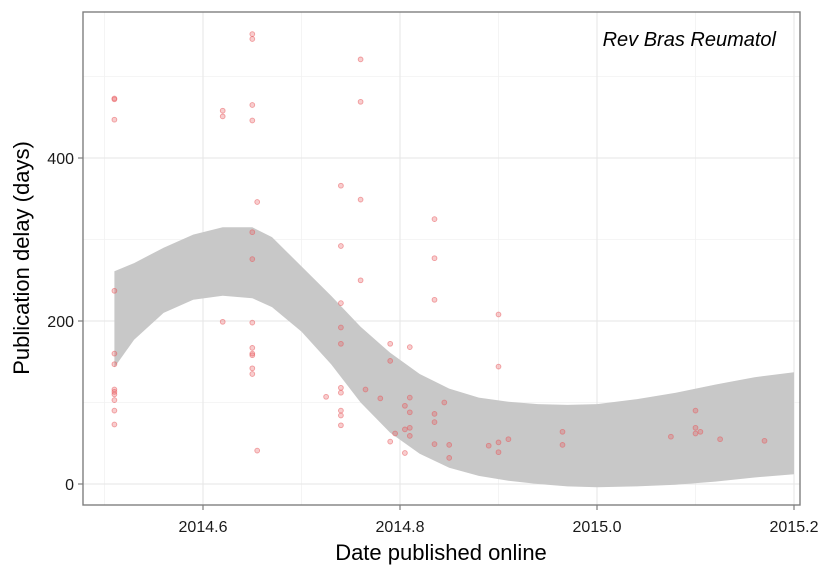 This screenshot has height=570, width=825. What do you see at coordinates (499, 520) in the screenshot?
I see `x-axis: 2014.6 2014.8 2015.0 2015.2` at bounding box center [499, 520].